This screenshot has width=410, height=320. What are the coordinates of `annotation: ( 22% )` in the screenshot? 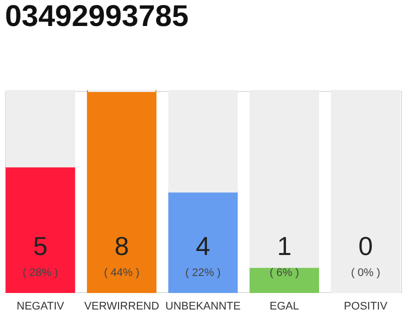 It's located at (203, 273).